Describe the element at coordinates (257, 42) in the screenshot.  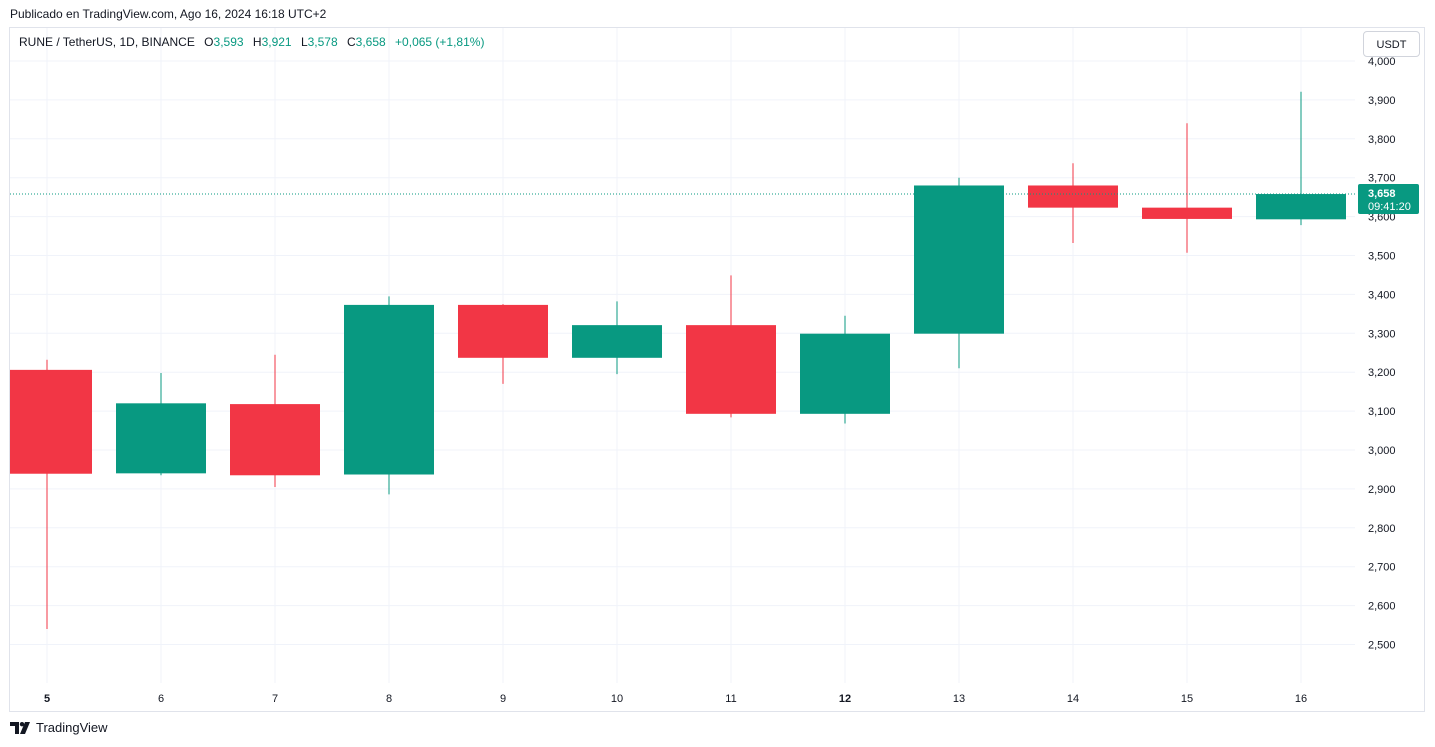
I see `high-label: H` at that location.